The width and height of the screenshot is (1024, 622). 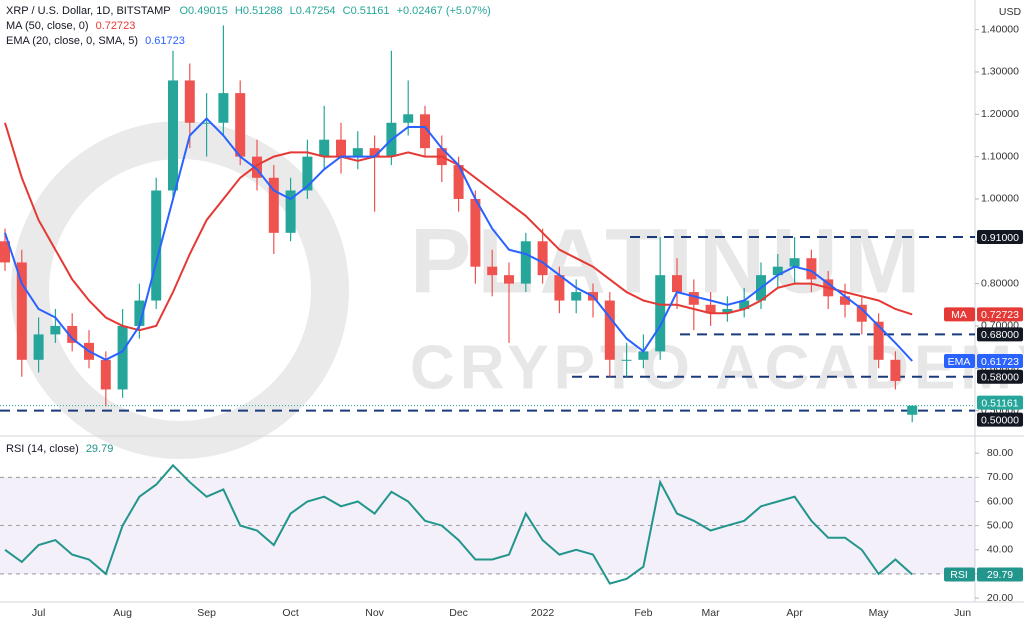 I want to click on y-tick-label: 1.30000, so click(x=1000, y=72).